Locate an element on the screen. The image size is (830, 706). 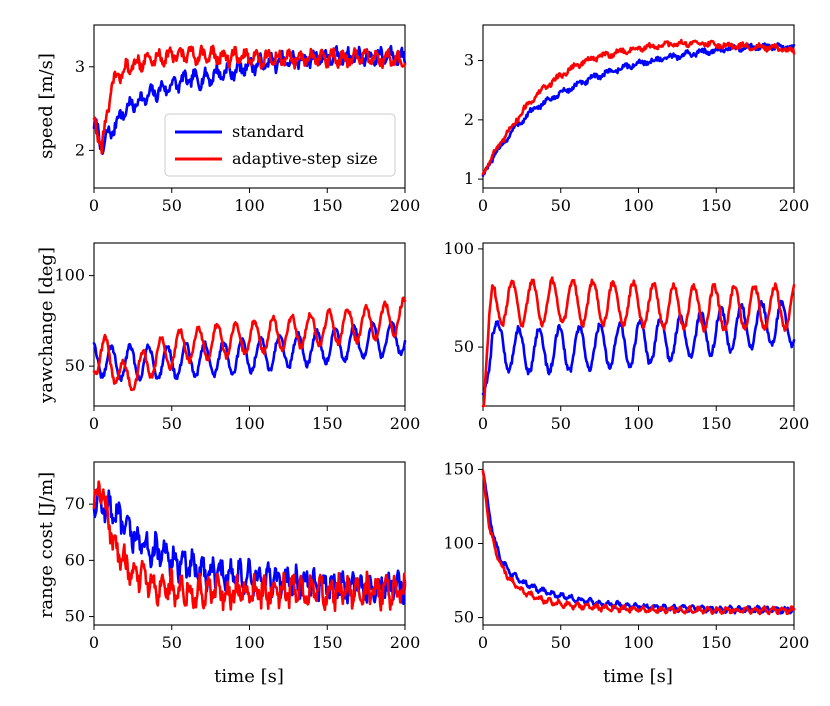
panel-yaw-a: 0 50 100 150 200 50 100 yawchange [deg] is located at coordinates (228, 337).